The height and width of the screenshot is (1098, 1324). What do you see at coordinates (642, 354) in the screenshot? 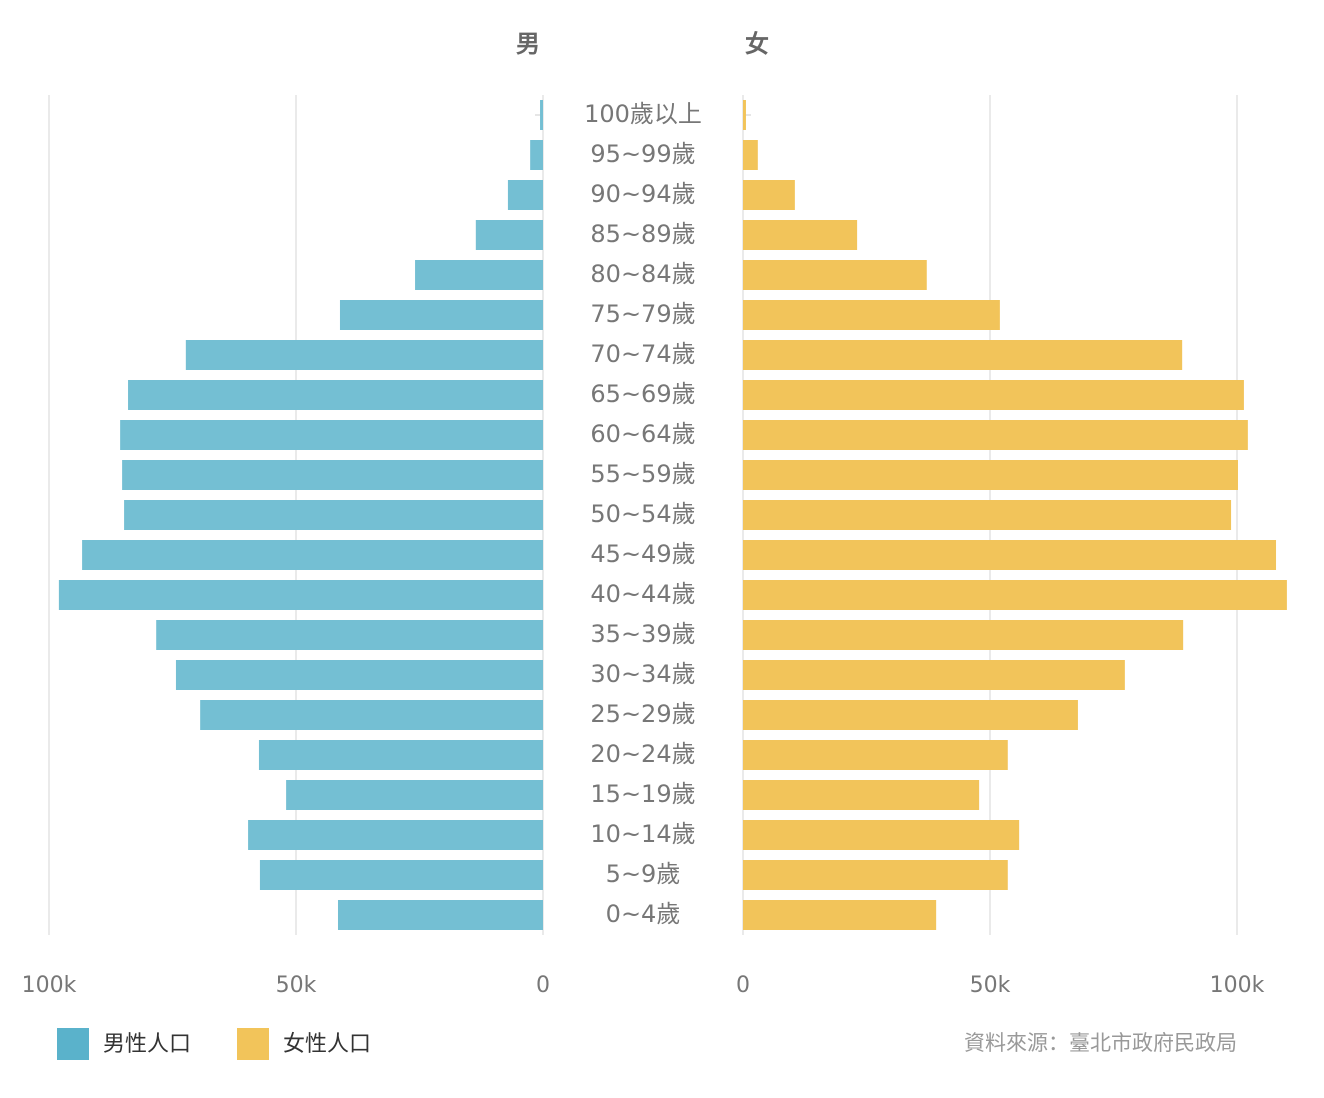
I see `category-label: 70~74歲` at bounding box center [642, 354].